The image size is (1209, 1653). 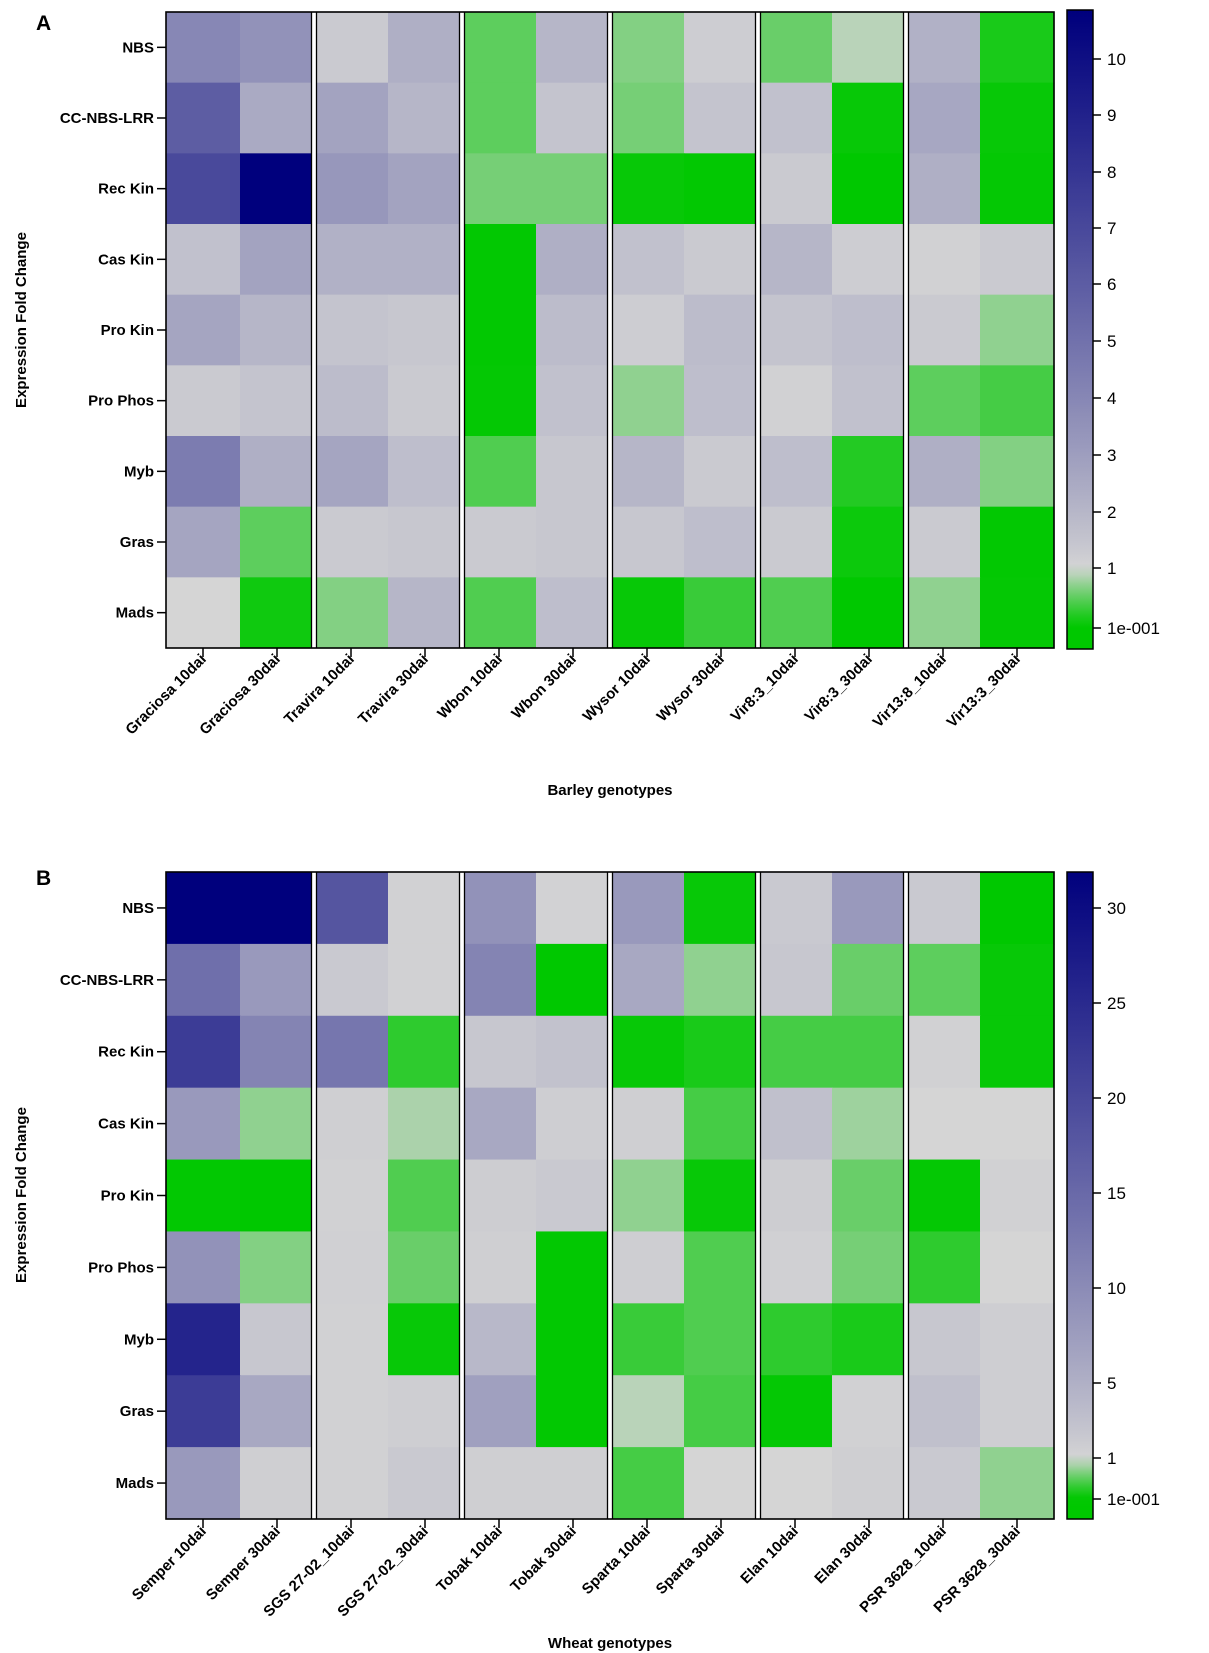 I want to click on column-label-elan-10dai: Elan 10dai, so click(x=769, y=1555).